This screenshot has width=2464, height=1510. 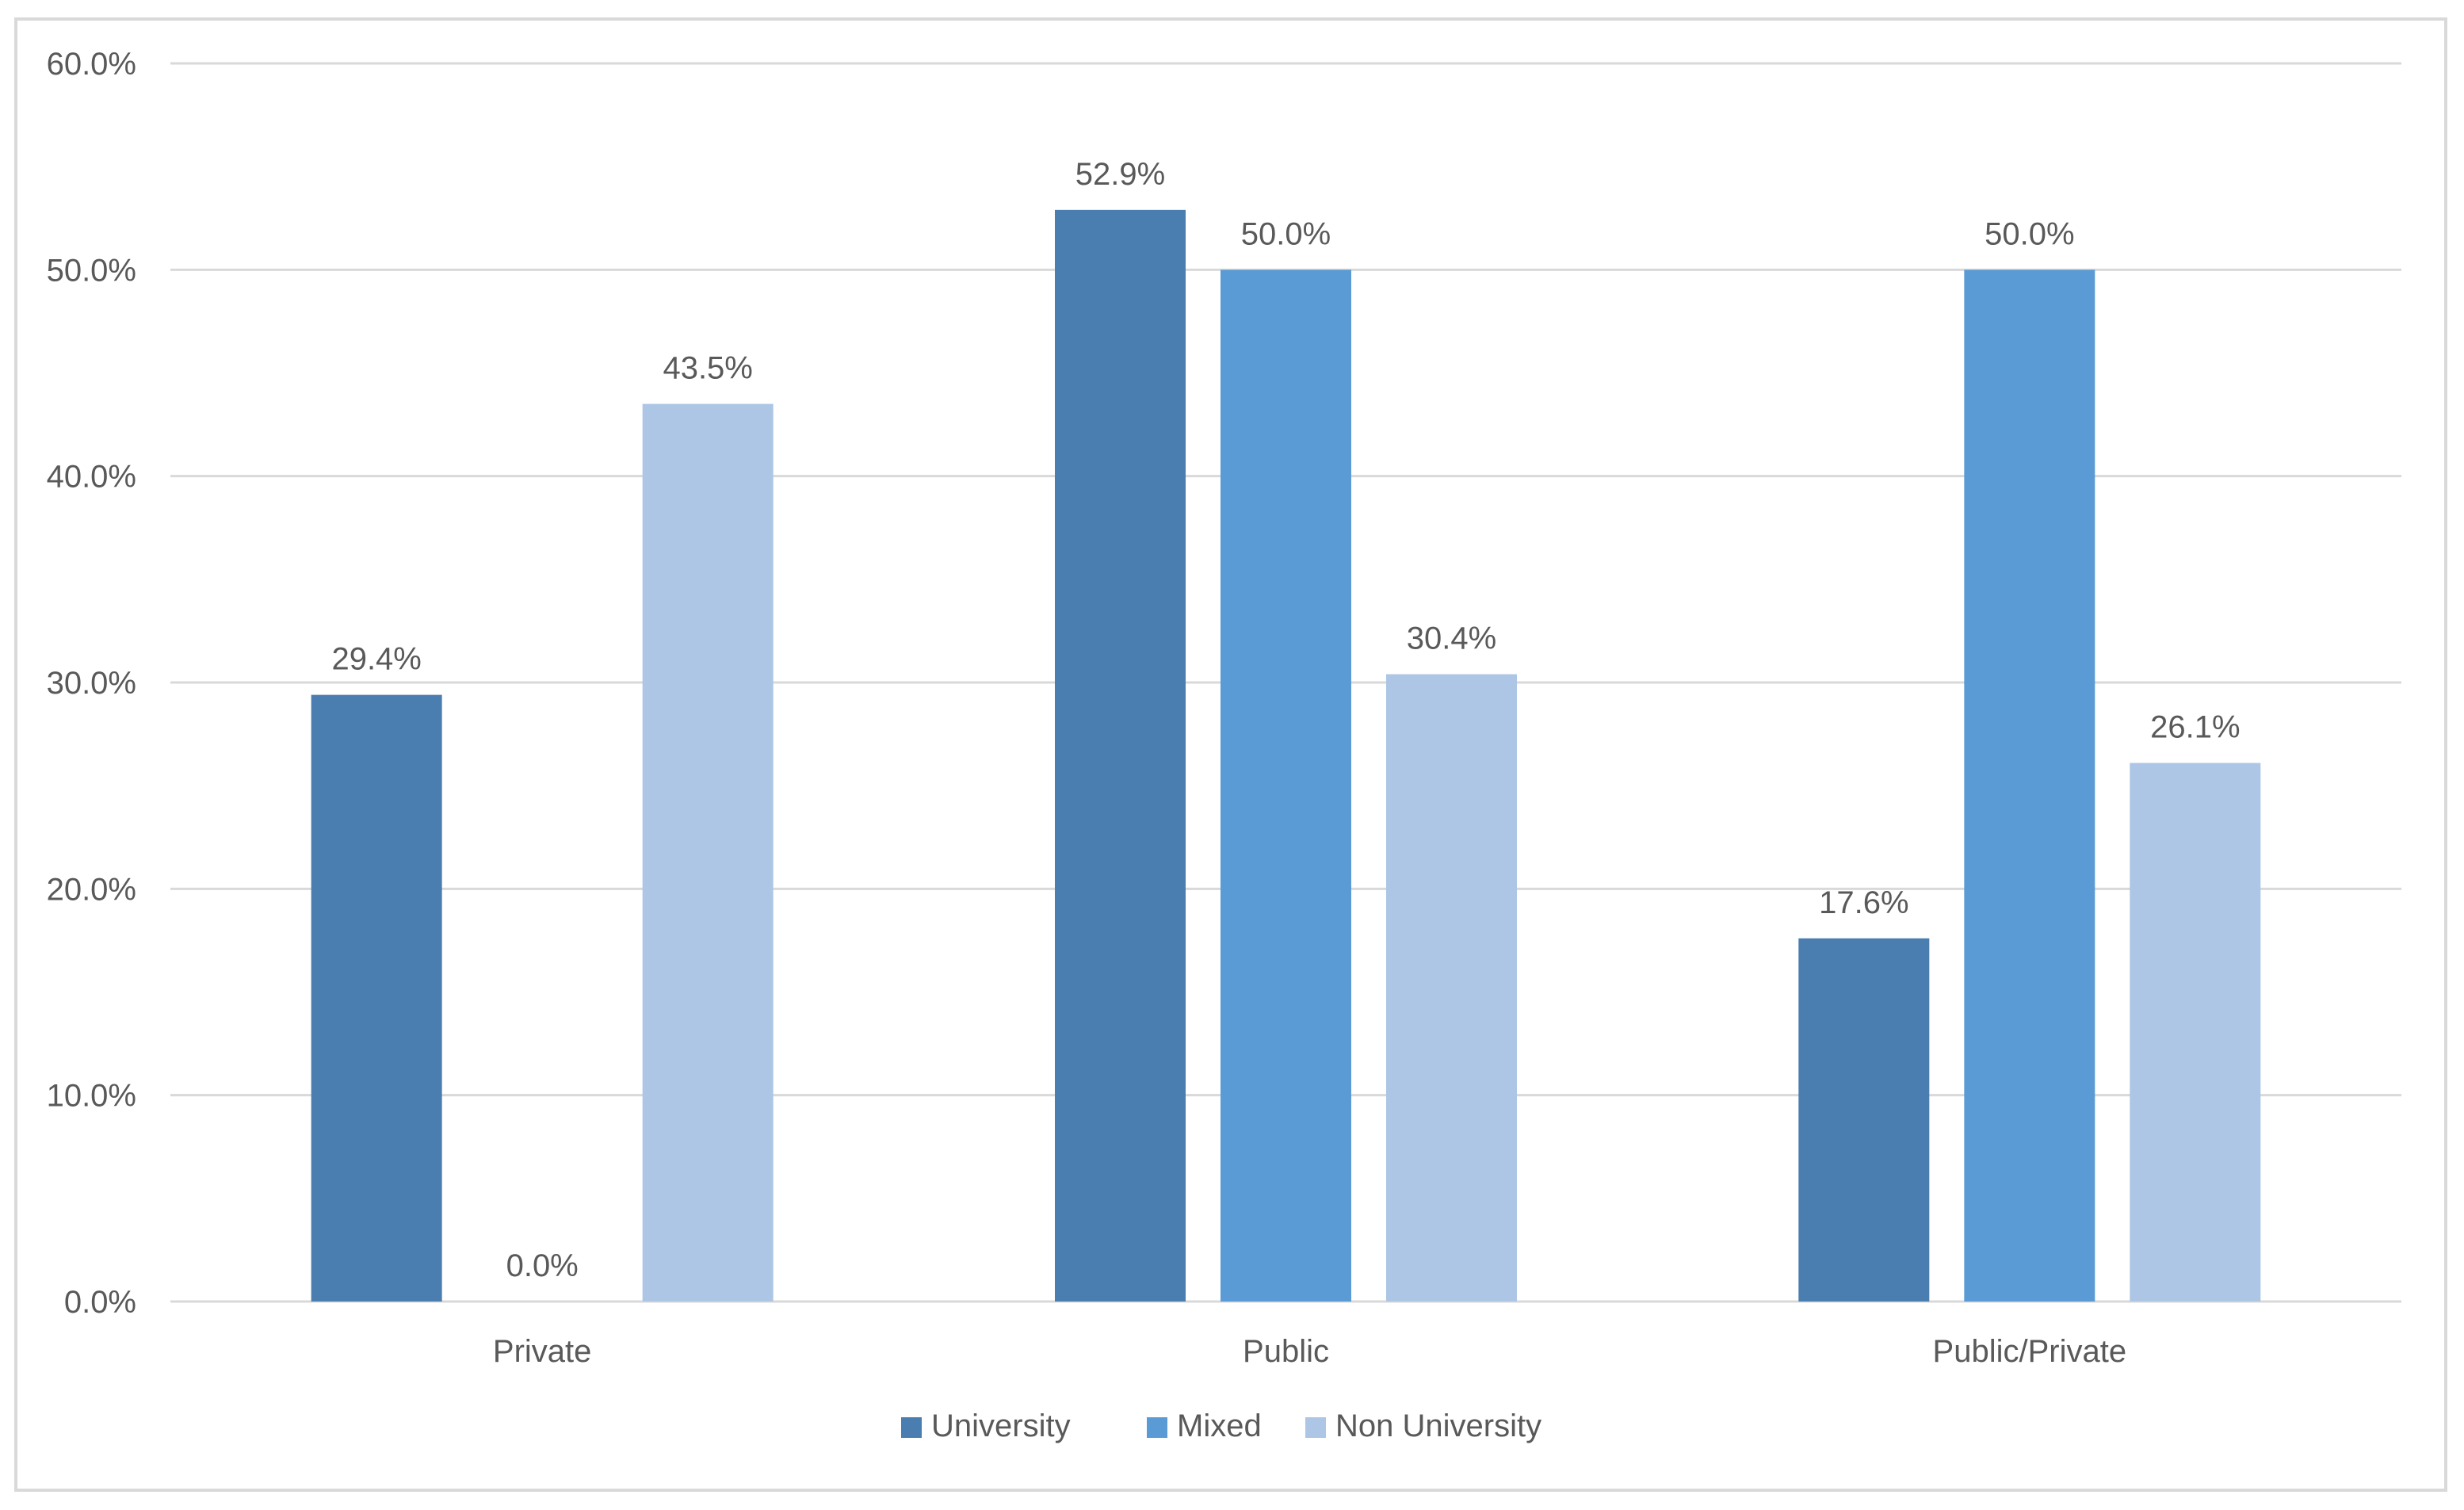 I want to click on y-axis-ticks: 0.0% 10.0% 20.0% 30.0% 40.0% 50.0% 60.0%, so click(x=92, y=683).